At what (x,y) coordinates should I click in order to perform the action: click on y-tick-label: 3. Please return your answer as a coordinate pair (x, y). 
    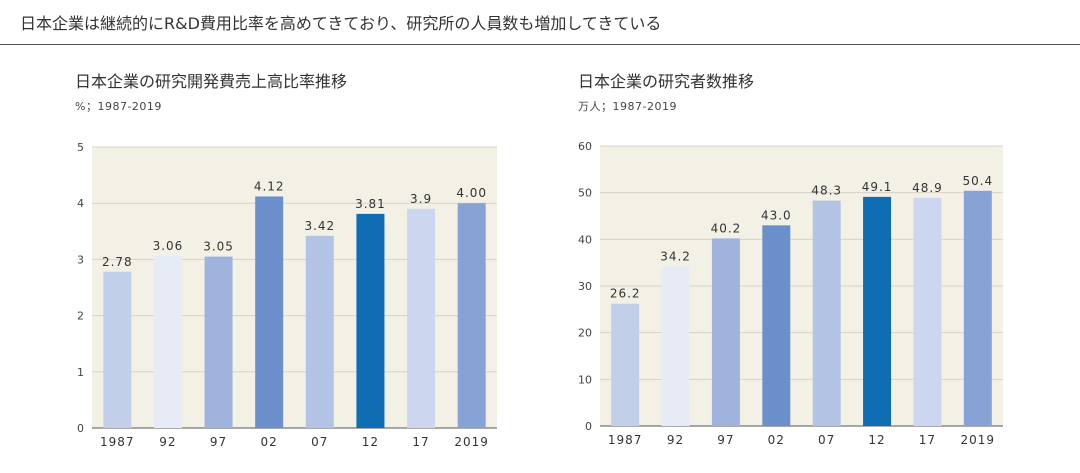
    Looking at the image, I should click on (80, 259).